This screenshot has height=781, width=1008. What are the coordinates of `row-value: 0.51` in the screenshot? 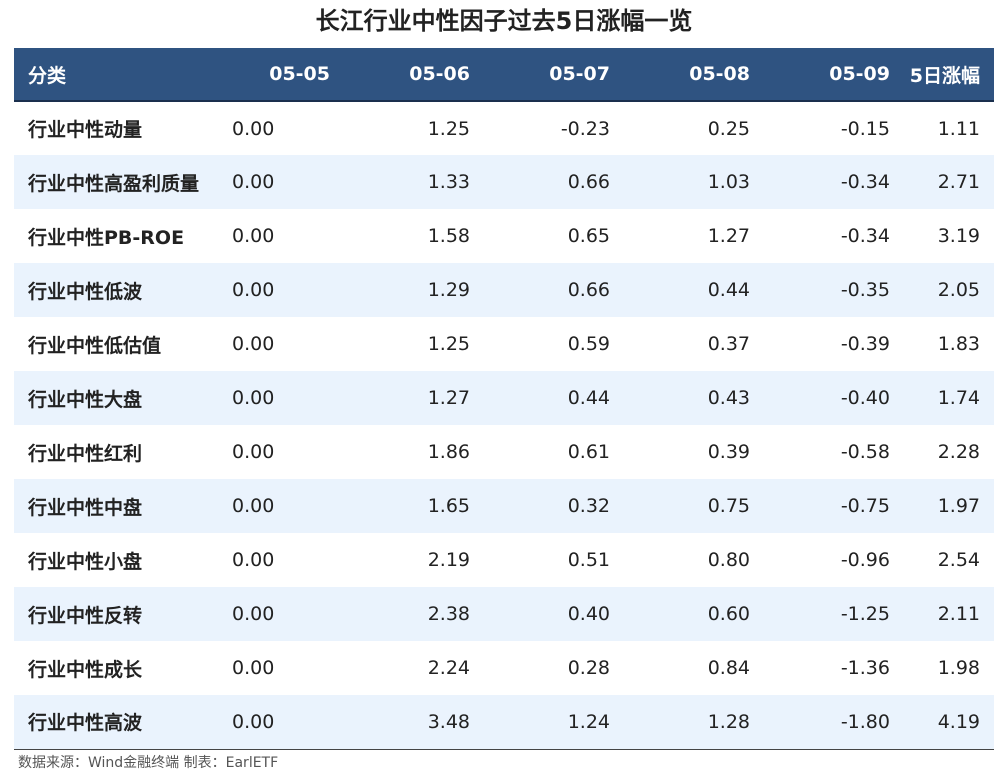 It's located at (588, 560).